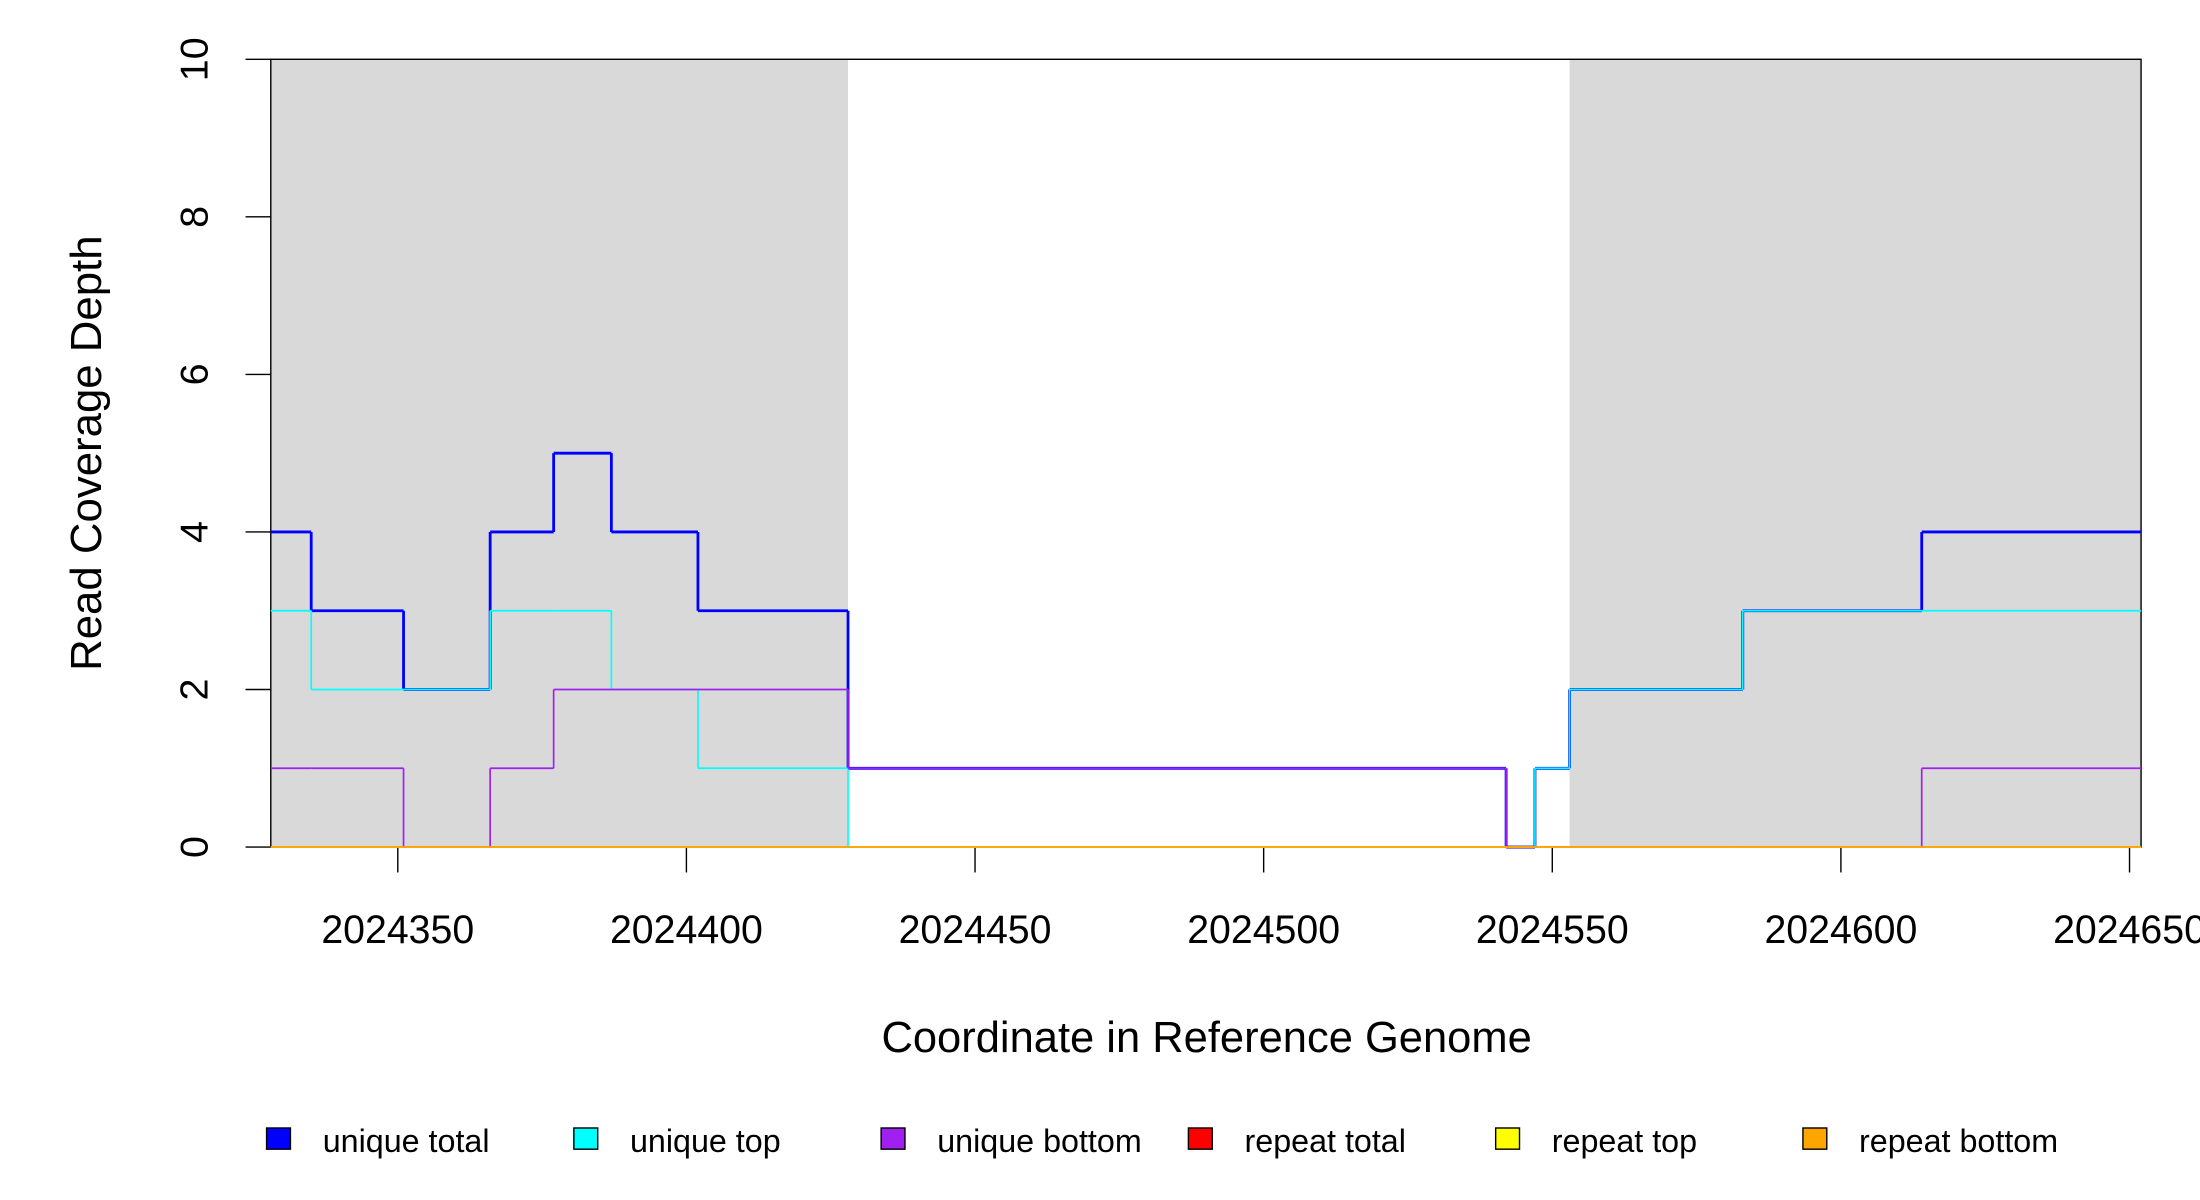  Describe the element at coordinates (1206, 1038) in the screenshot. I see `x-axis-label: Coordinate in Reference Genome` at that location.